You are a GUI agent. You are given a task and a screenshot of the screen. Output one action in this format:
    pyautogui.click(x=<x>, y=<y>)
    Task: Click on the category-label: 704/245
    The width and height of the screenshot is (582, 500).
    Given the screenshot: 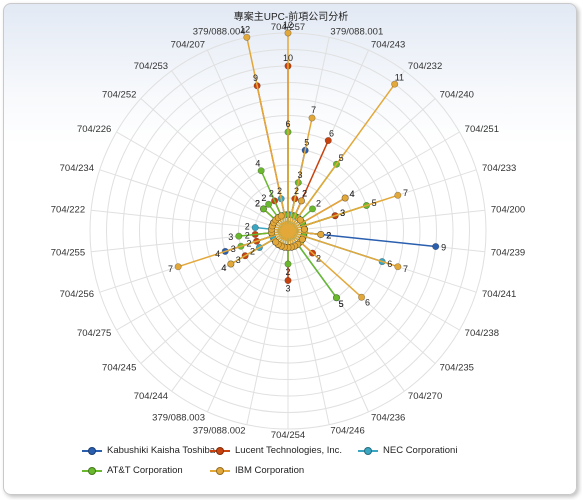 What is the action you would take?
    pyautogui.click(x=119, y=368)
    